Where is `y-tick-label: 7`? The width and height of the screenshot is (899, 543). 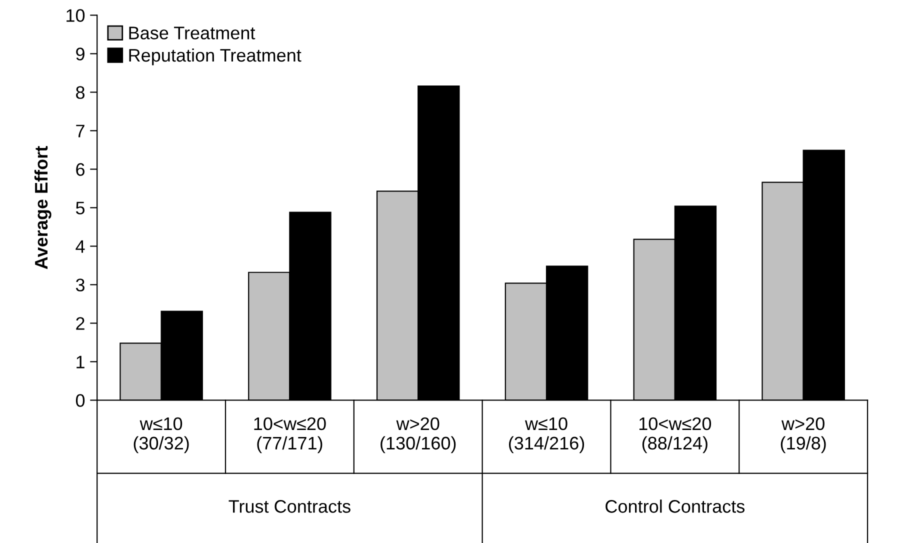 y-tick-label: 7 is located at coordinates (80, 131).